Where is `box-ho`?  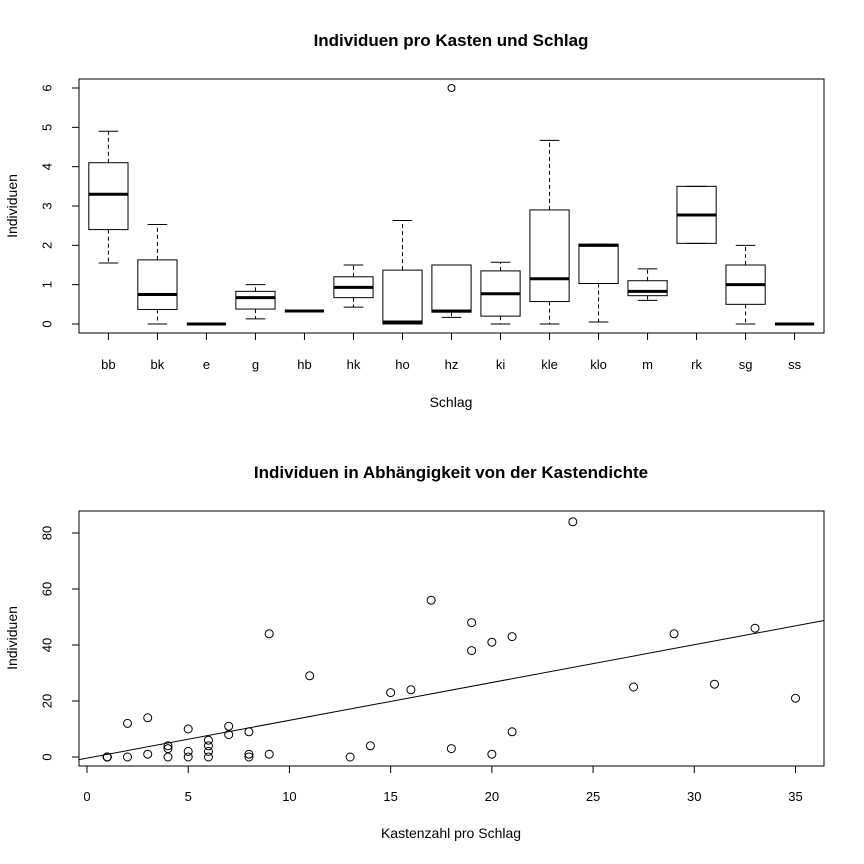
box-ho is located at coordinates (402, 272).